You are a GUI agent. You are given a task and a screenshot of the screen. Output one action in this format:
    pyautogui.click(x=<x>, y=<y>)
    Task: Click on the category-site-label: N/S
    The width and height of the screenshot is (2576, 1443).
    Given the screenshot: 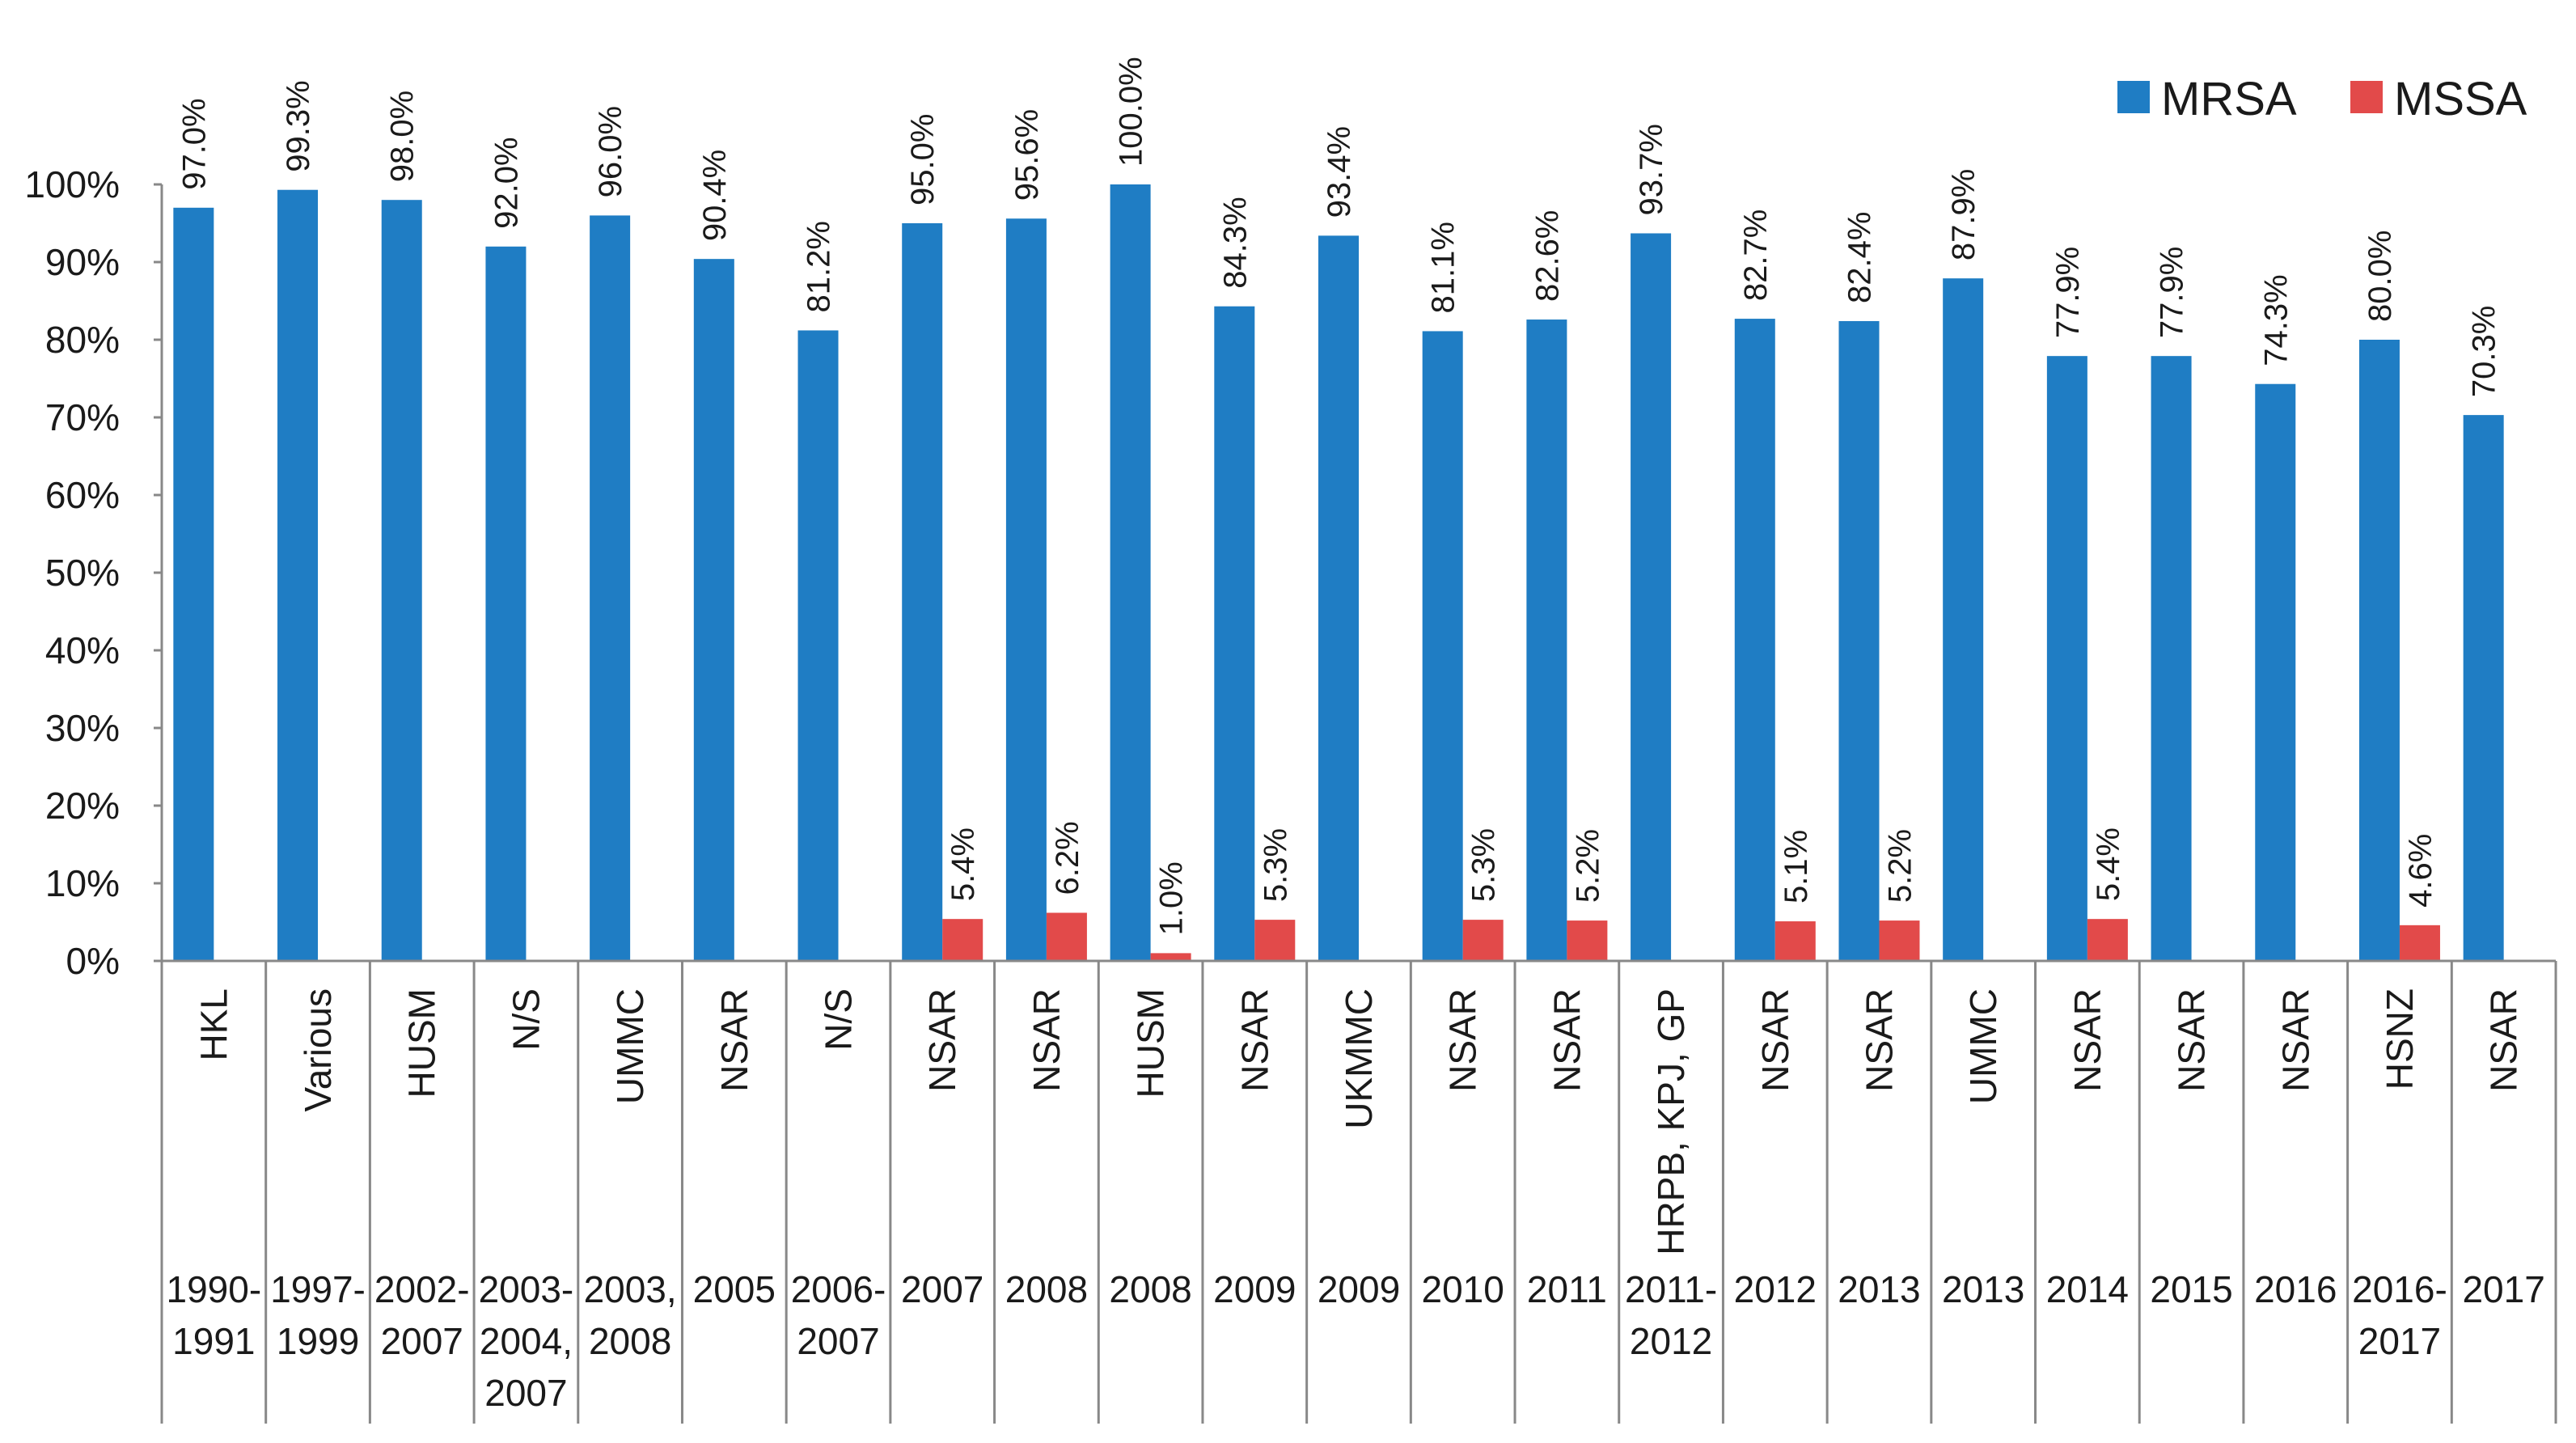 What is the action you would take?
    pyautogui.click(x=526, y=1019)
    